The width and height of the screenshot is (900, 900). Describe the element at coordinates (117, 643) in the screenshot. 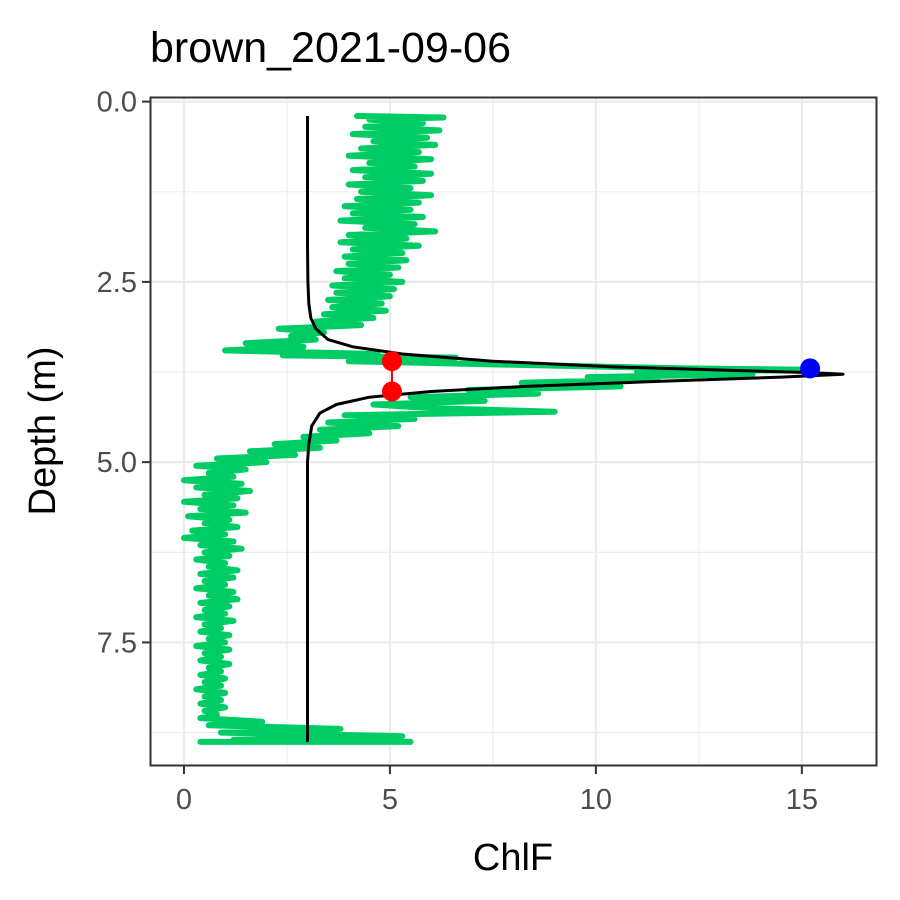

I see `y-tick-label: 7.5` at that location.